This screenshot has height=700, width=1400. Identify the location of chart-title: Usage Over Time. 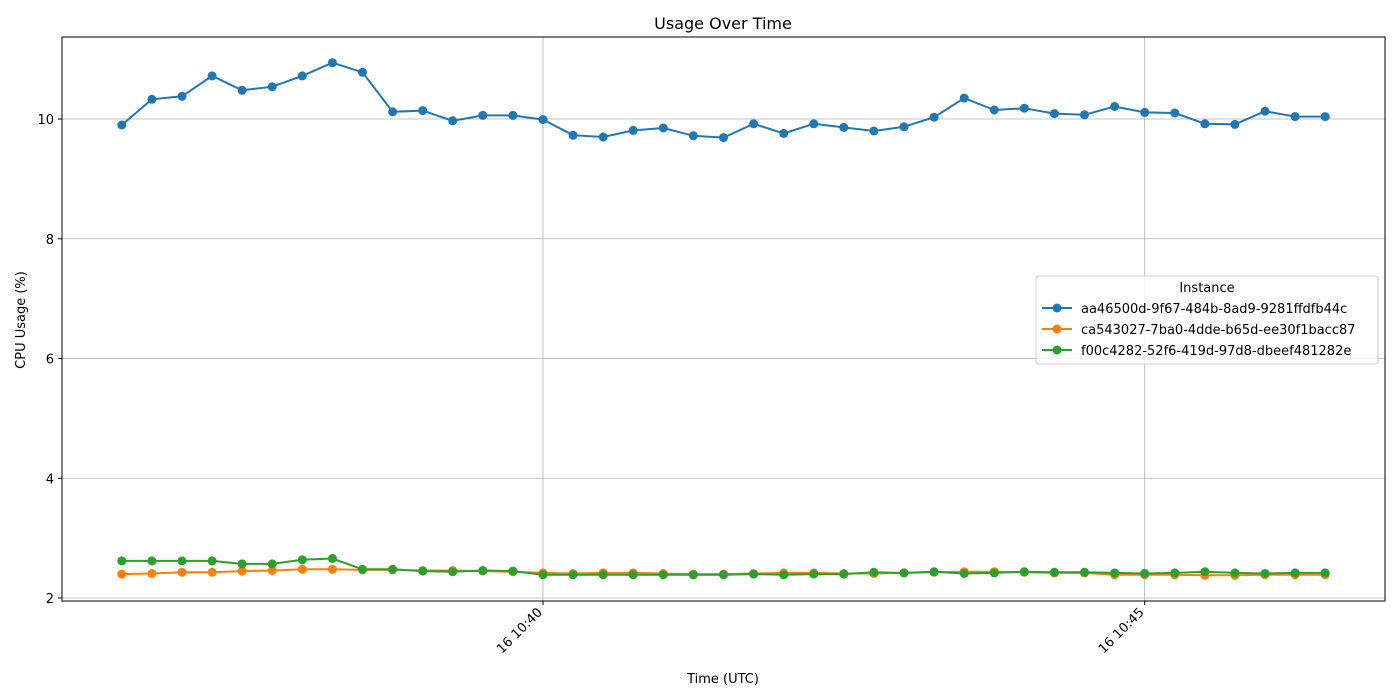
(723, 23).